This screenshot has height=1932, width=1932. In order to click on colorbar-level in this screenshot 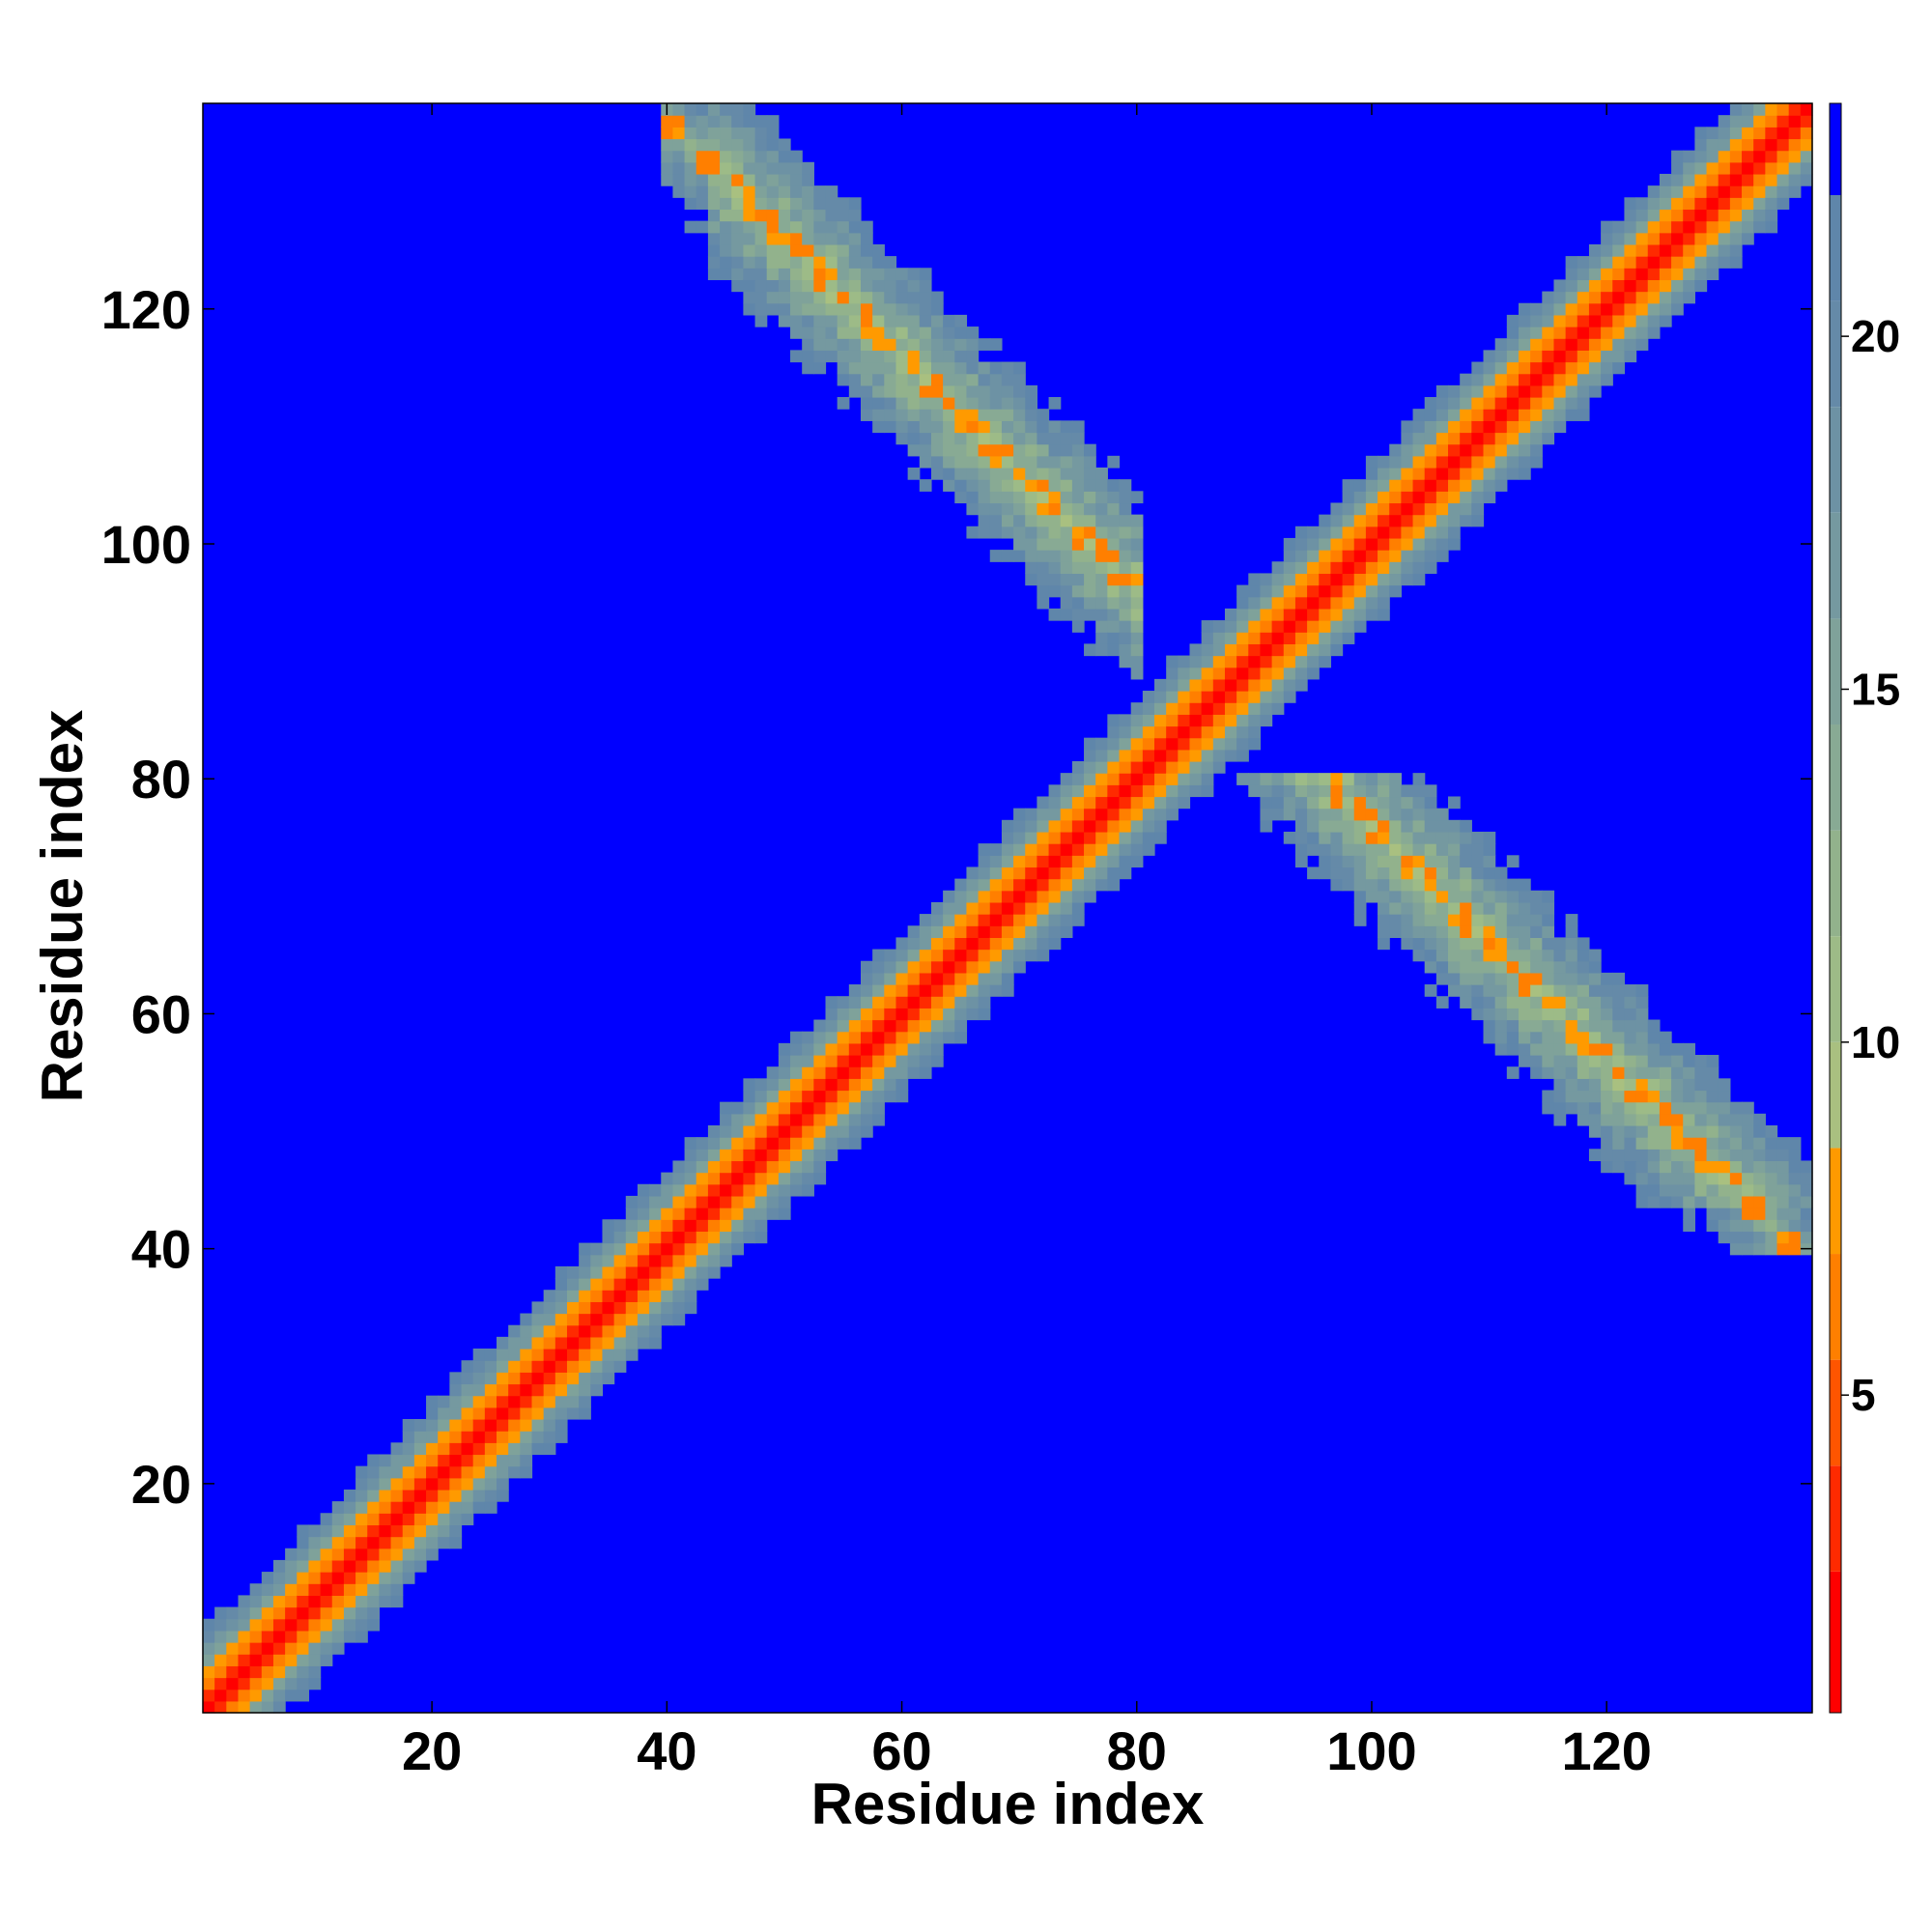, I will do `click(1835, 354)`.